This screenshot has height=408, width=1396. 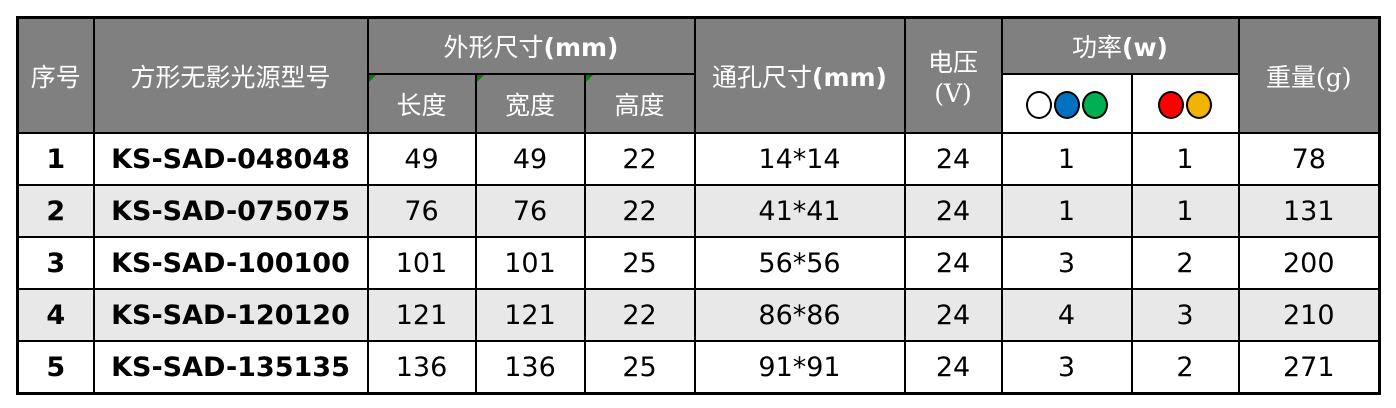 I want to click on header-power: 功率(w), so click(x=1120, y=45).